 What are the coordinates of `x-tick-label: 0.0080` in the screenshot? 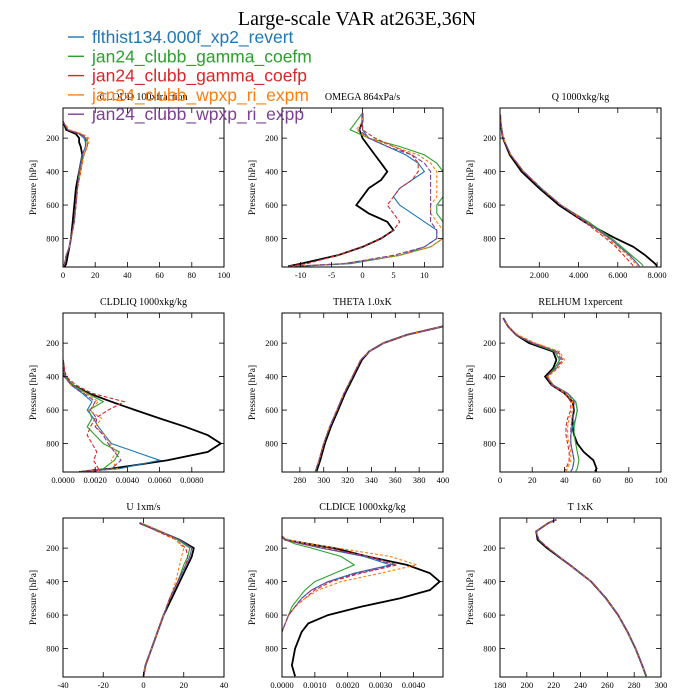 It's located at (191, 480).